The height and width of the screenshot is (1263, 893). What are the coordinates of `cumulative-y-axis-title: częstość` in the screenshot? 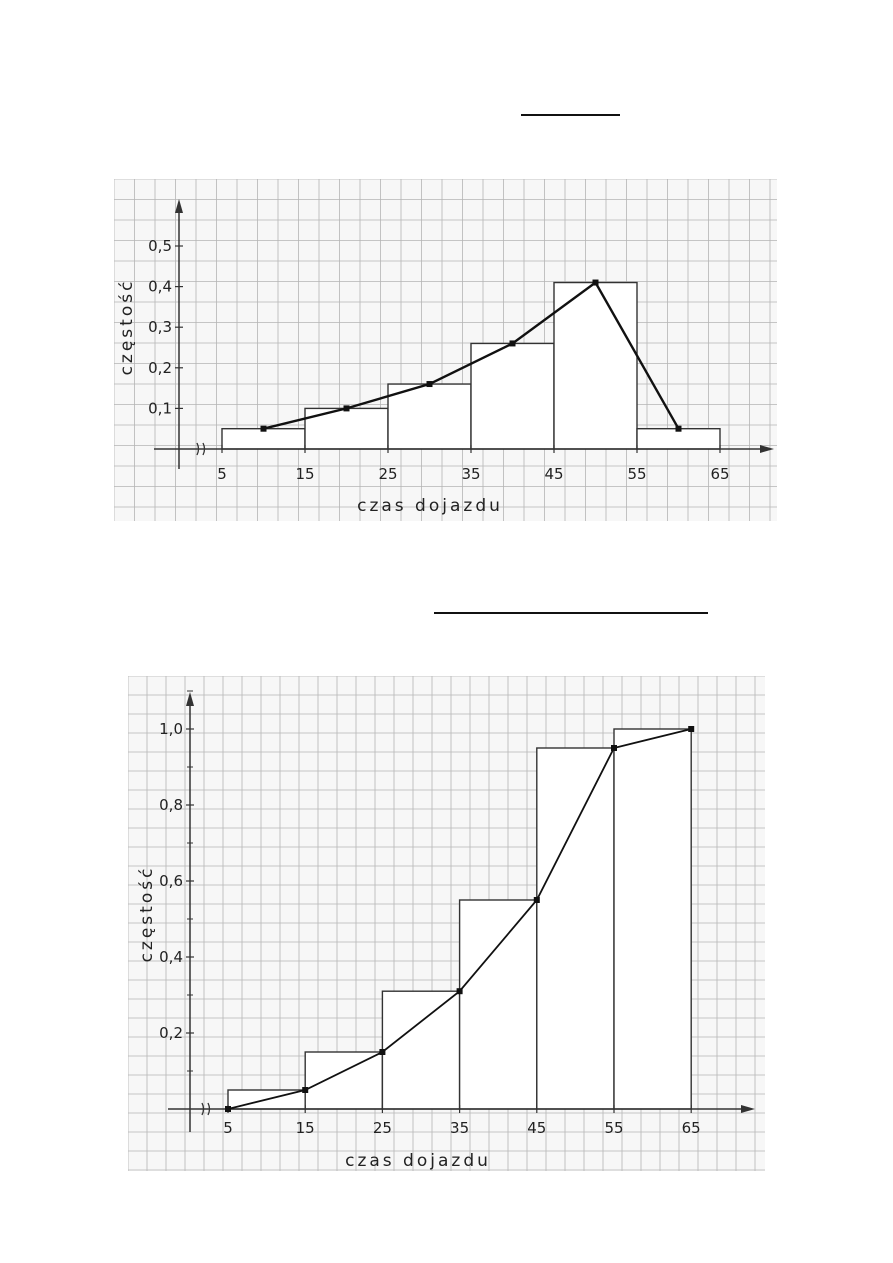 It's located at (147, 914).